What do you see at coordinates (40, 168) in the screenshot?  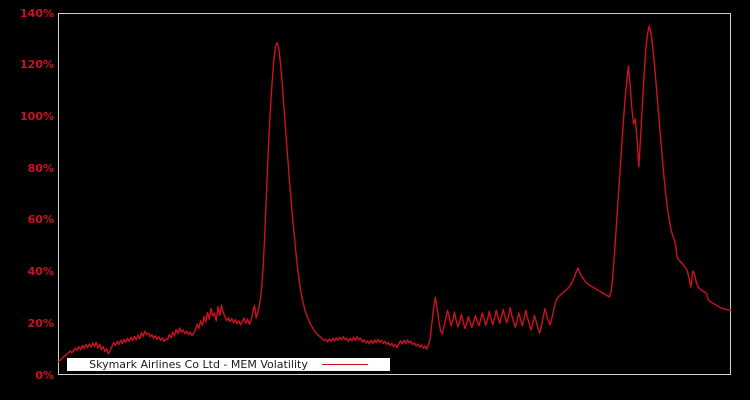 I see `y-axis-label-80: 80%` at bounding box center [40, 168].